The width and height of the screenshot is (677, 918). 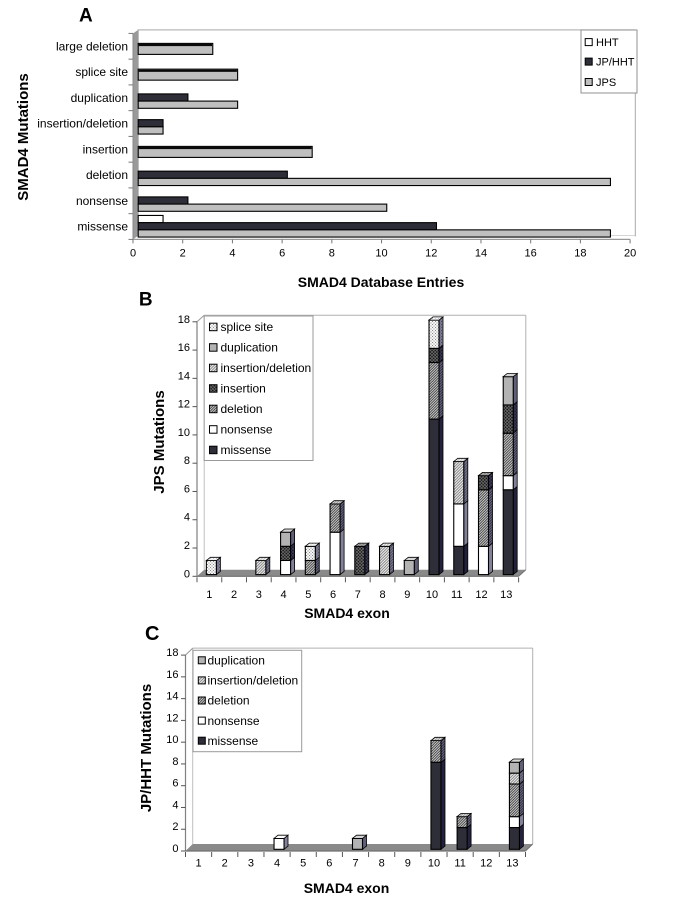 I want to click on svg-text: A, so click(x=86, y=16).